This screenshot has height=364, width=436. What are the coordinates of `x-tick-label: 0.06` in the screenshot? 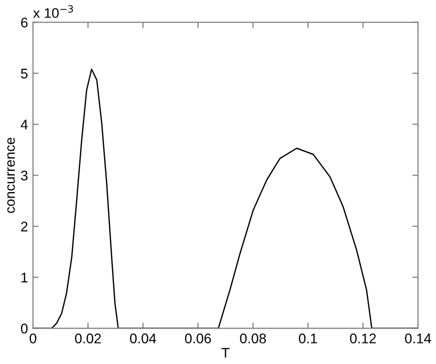 It's located at (198, 339).